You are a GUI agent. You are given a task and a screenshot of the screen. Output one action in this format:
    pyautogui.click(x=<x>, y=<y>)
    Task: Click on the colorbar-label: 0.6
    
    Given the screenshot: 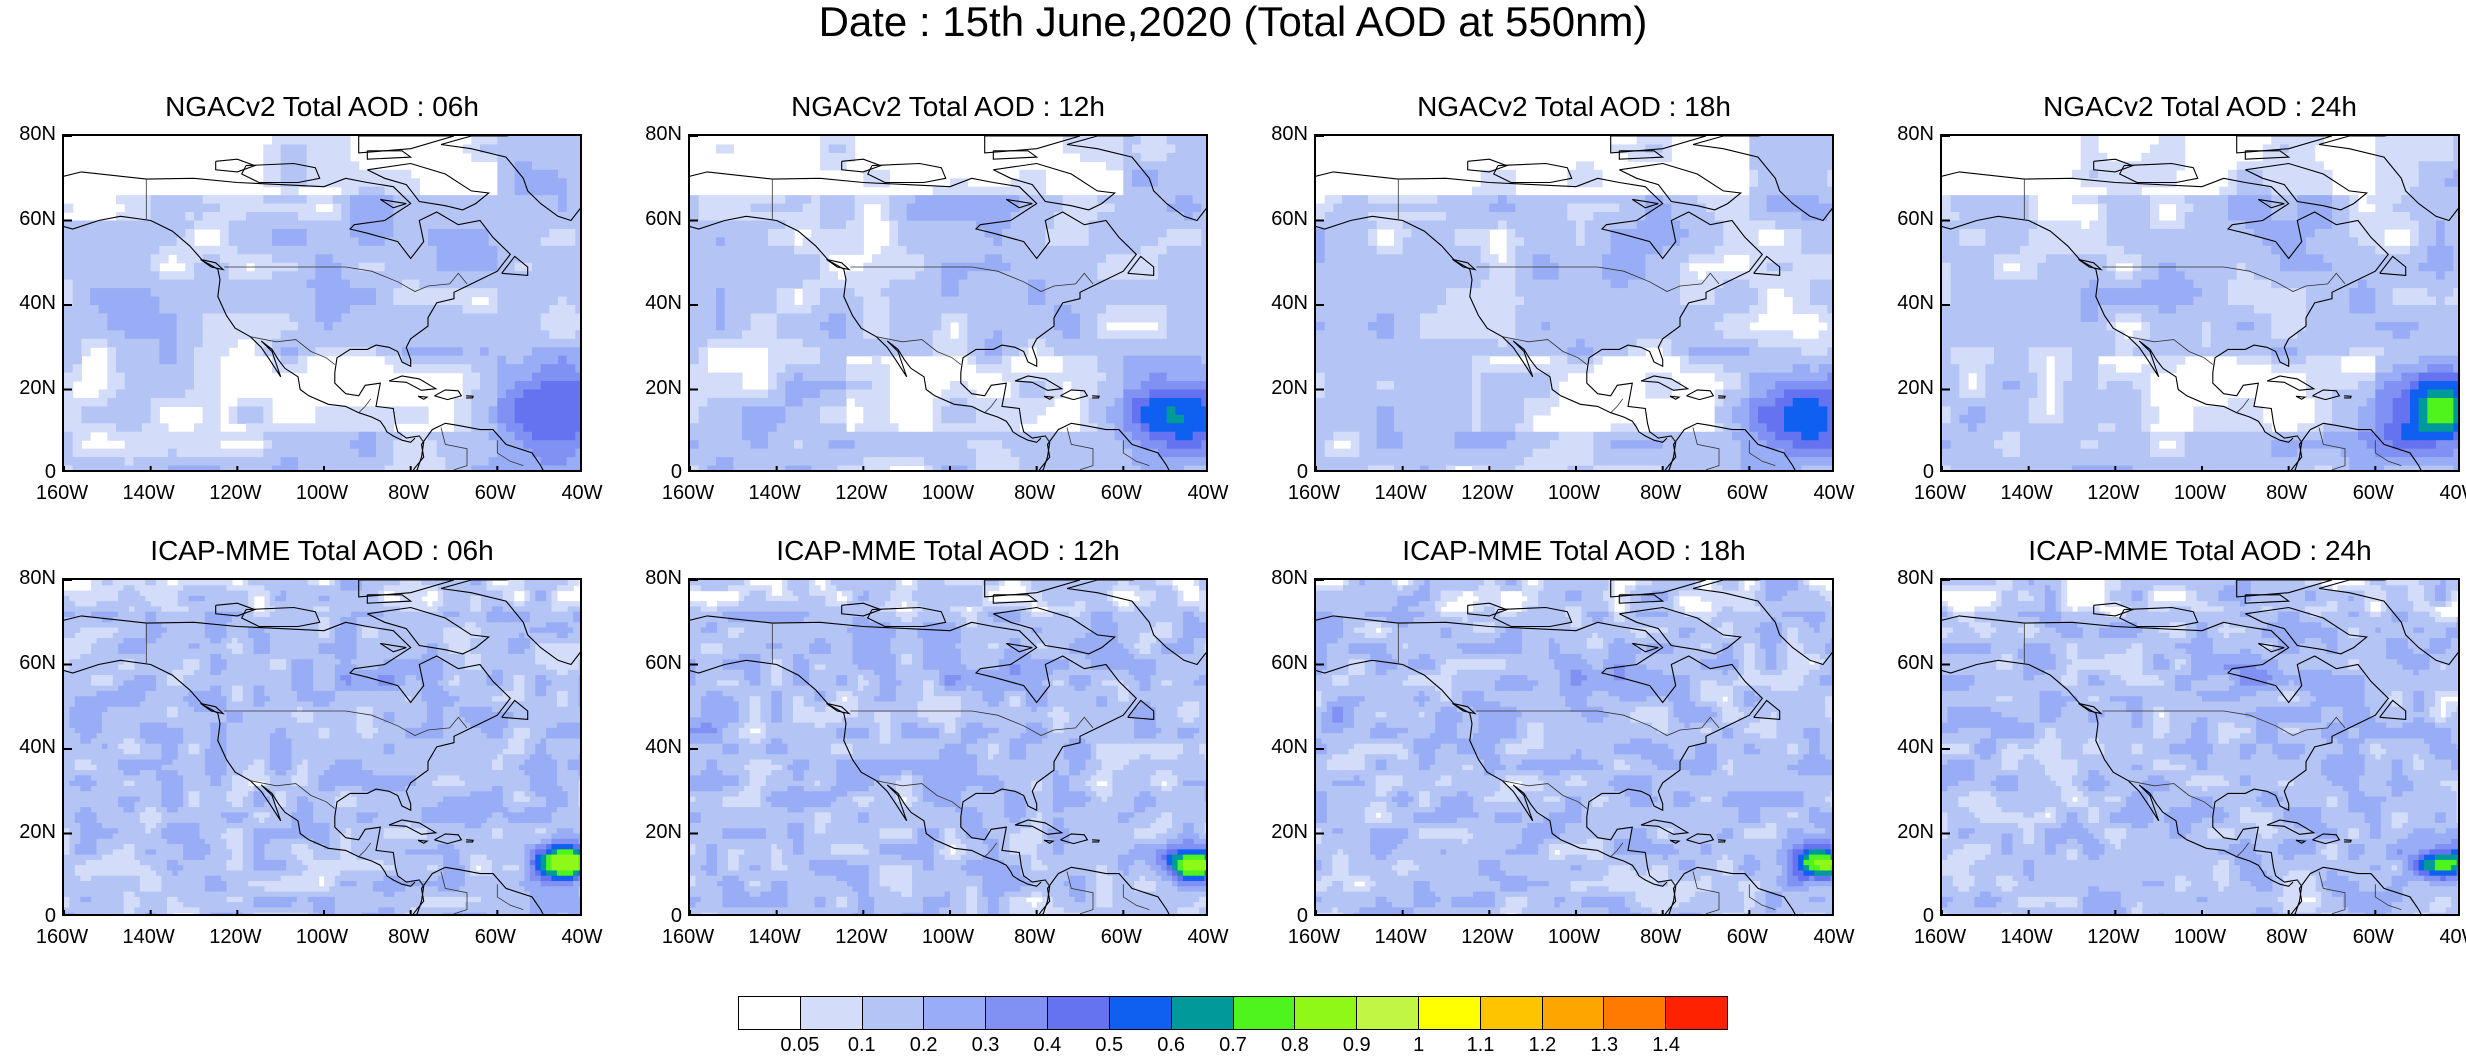 What is the action you would take?
    pyautogui.click(x=1171, y=1045)
    